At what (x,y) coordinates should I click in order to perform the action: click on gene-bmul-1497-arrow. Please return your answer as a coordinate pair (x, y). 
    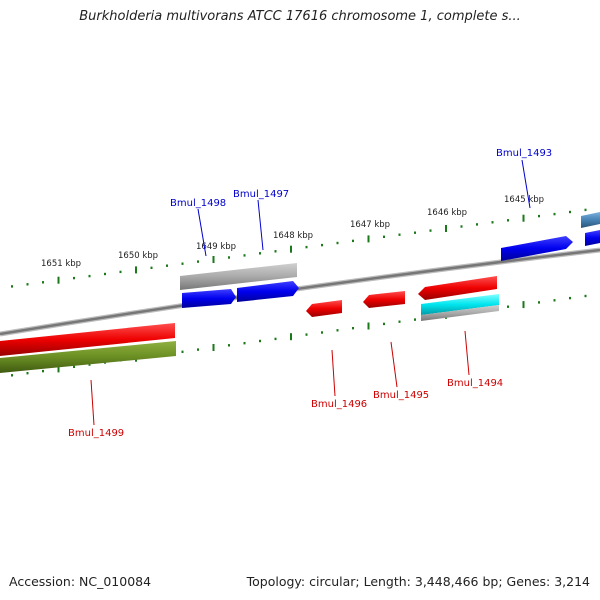
    Looking at the image, I should click on (268, 291).